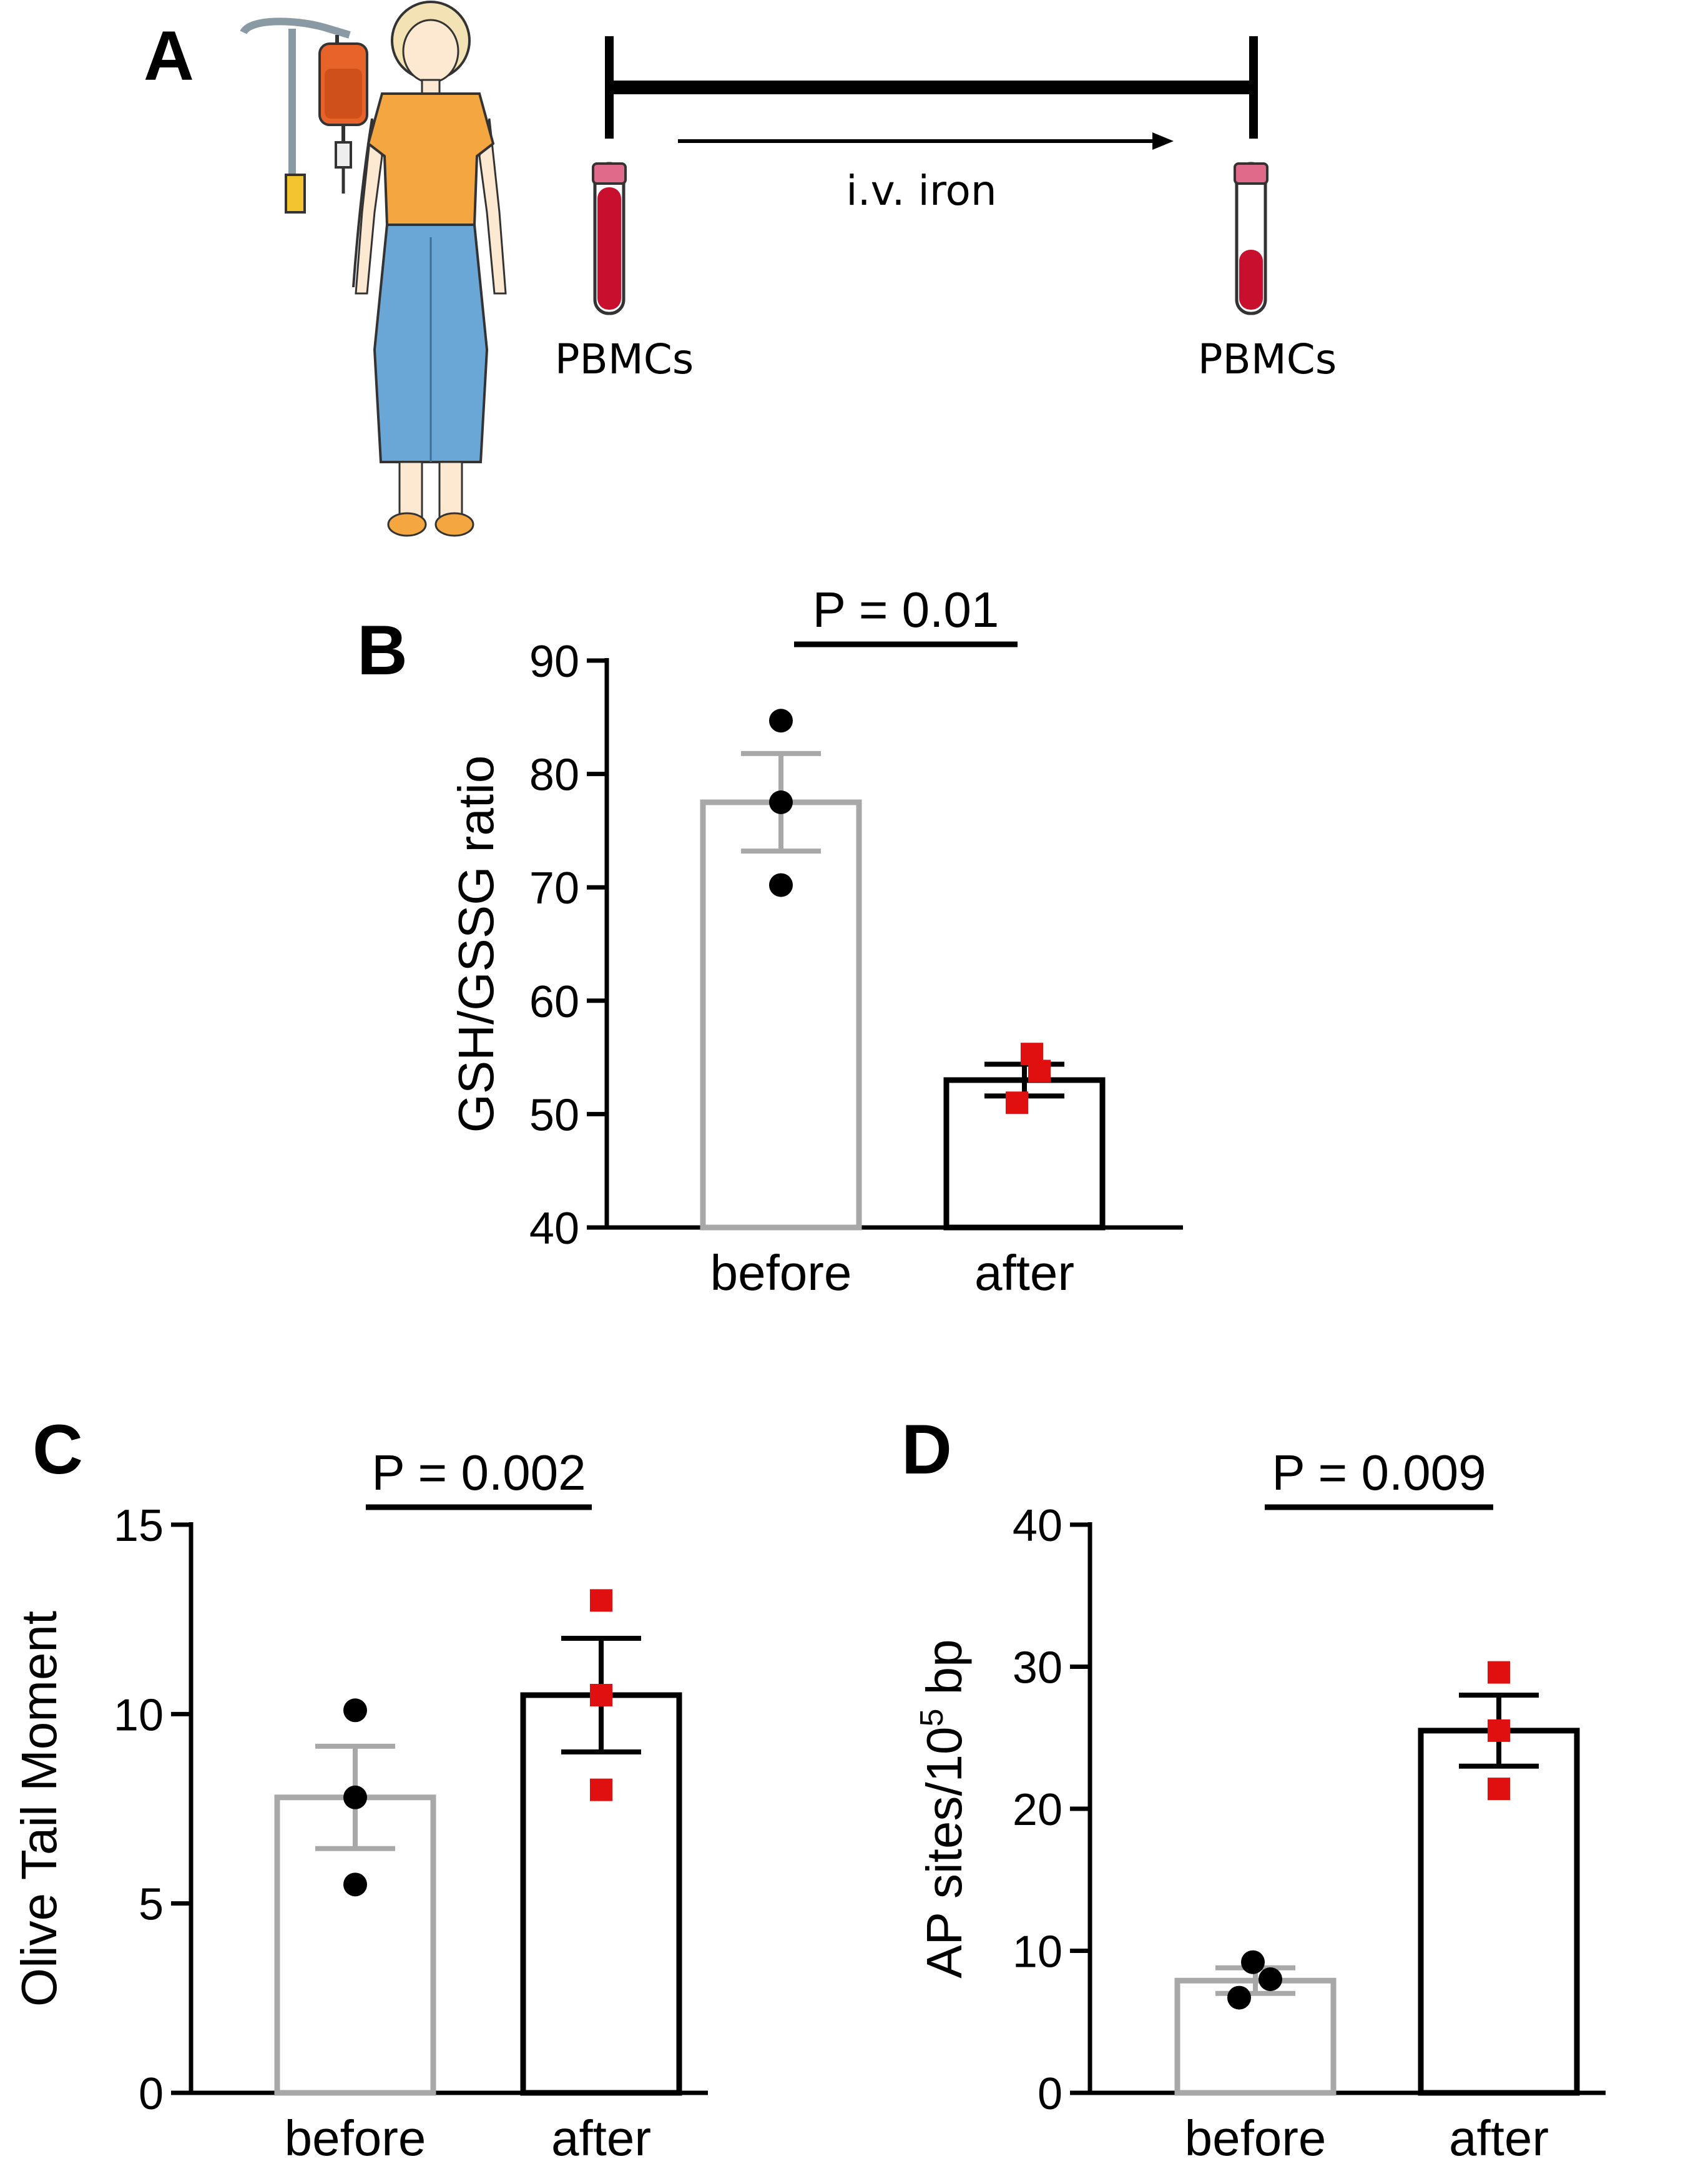 The width and height of the screenshot is (1688, 2184). I want to click on y-tick-label-b: 90, so click(554, 662).